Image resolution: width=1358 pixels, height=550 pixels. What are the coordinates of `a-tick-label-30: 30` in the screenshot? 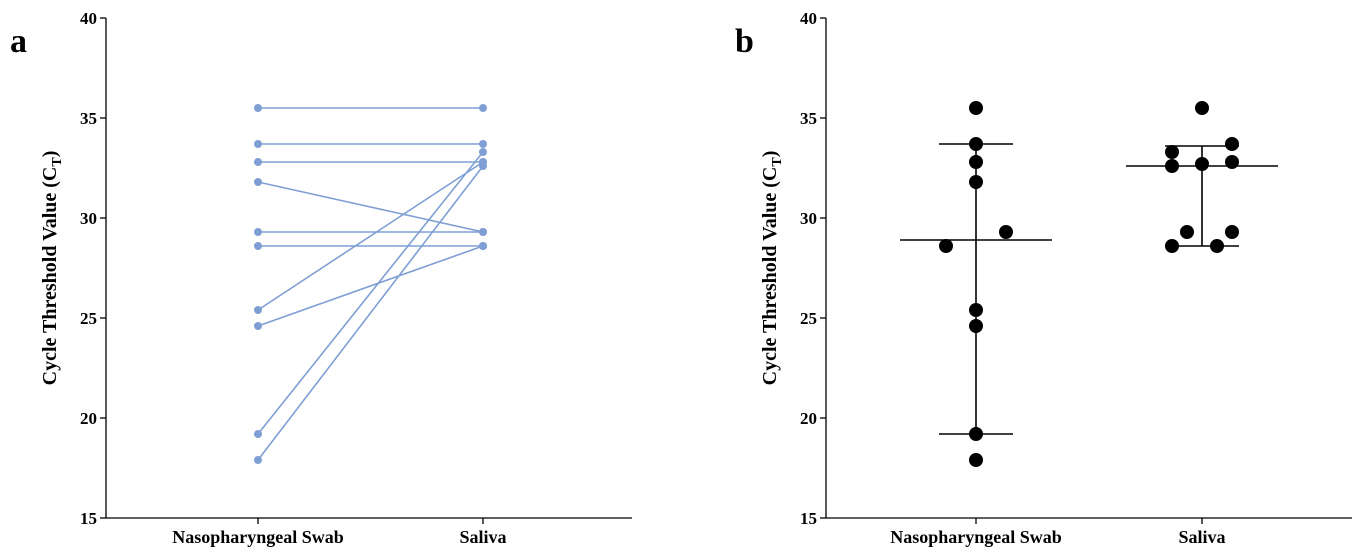 It's located at (88, 218).